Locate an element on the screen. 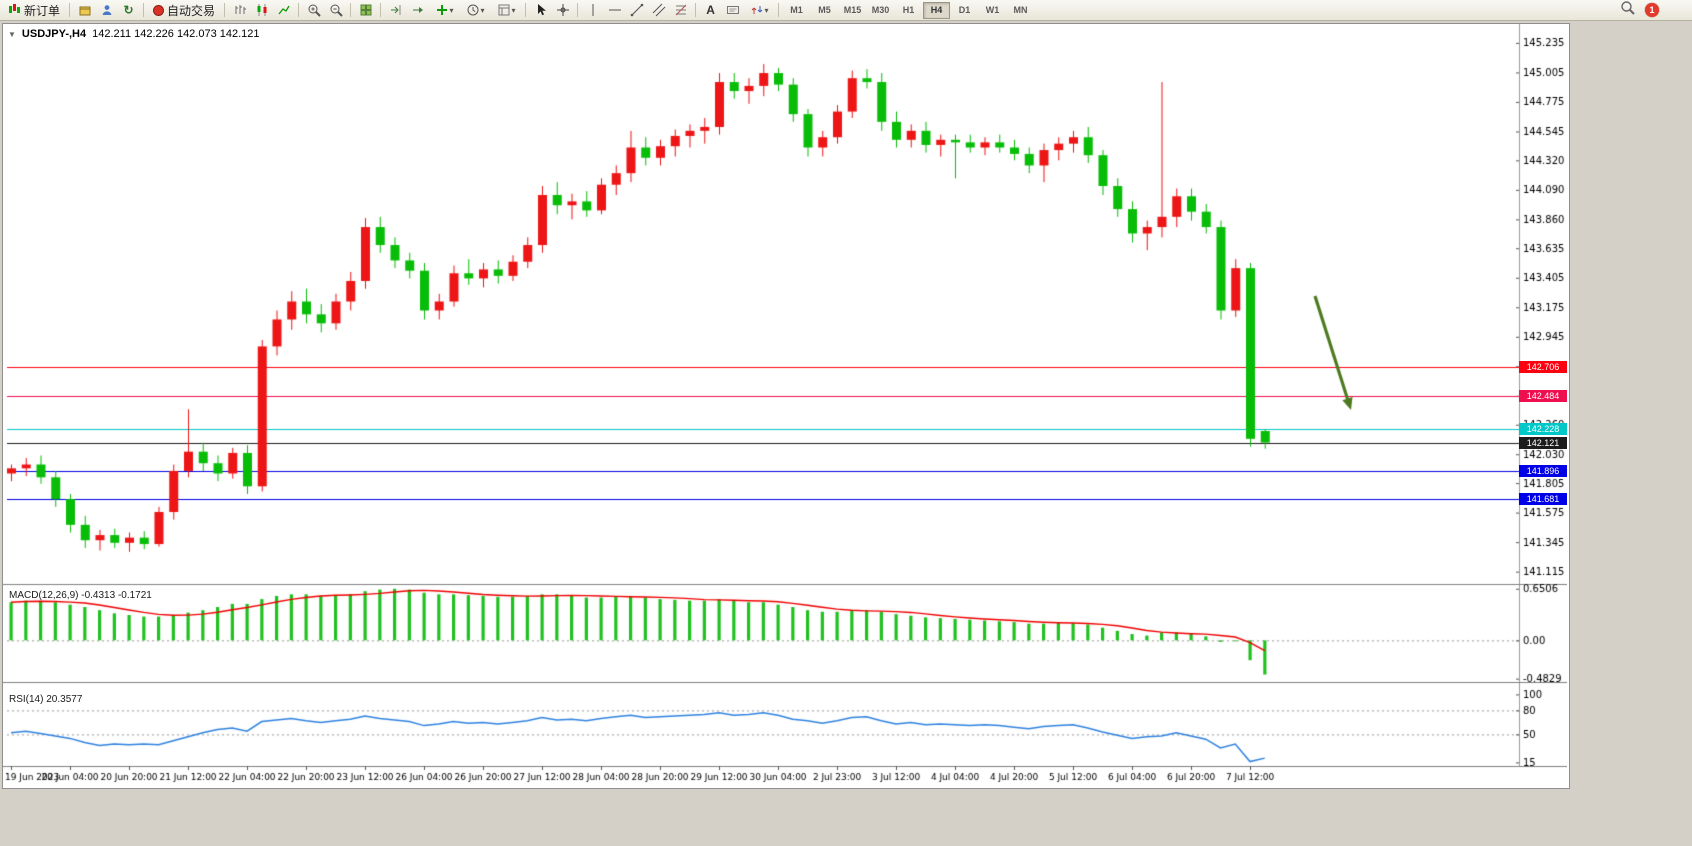 This screenshot has width=1692, height=846. cursor-icon is located at coordinates (540, 10).